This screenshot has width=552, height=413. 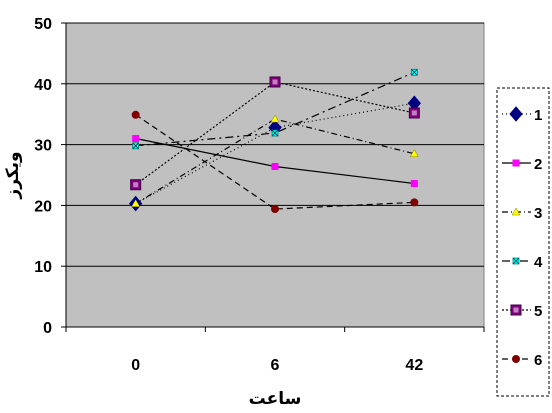 I want to click on legend-box, so click(x=523, y=242).